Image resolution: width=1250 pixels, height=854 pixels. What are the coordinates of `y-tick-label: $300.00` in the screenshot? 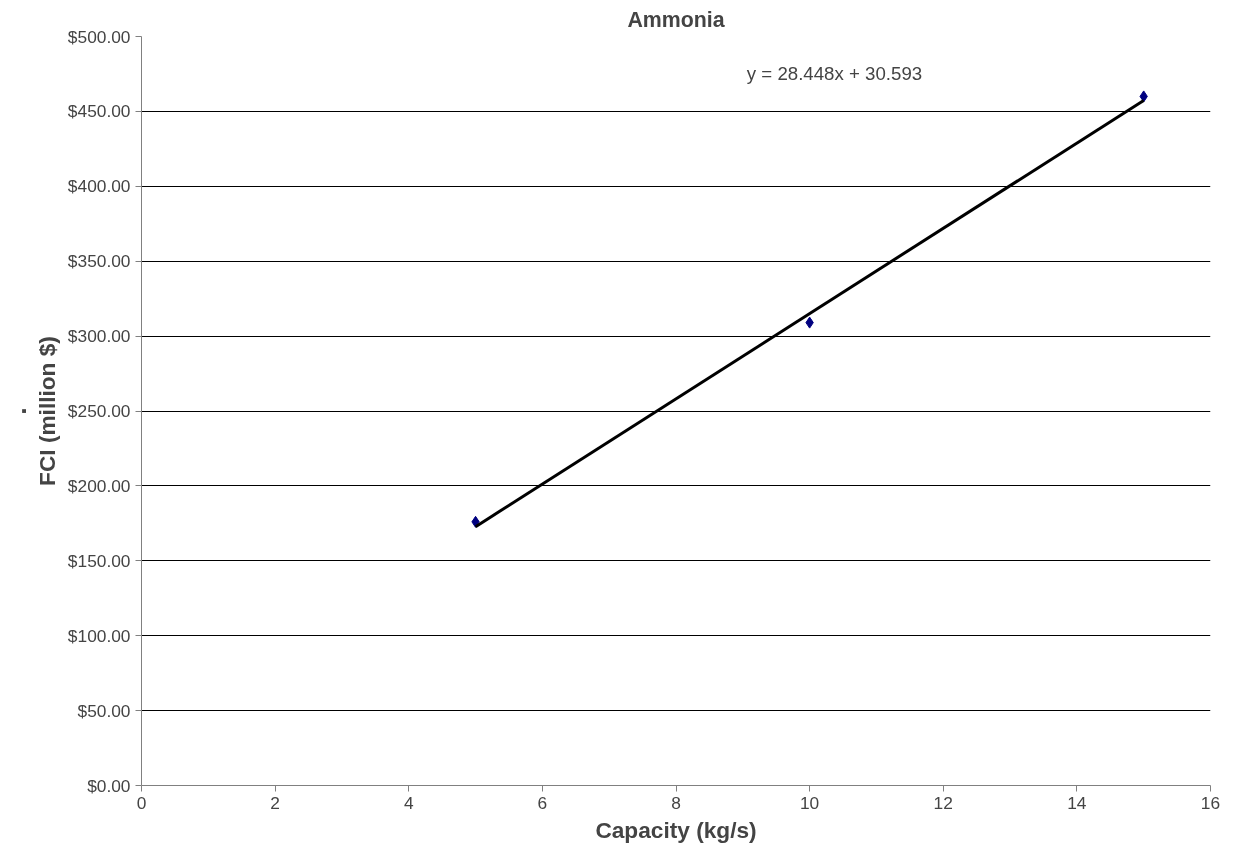 It's located at (99, 336).